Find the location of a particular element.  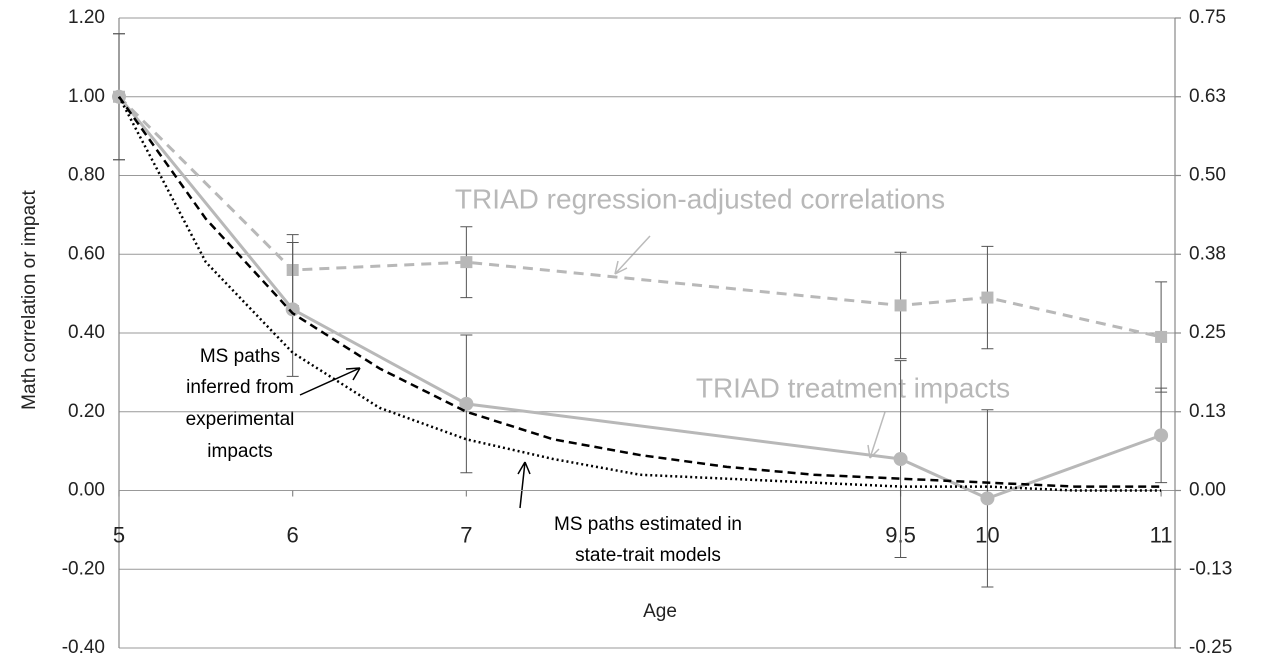

annotation: MS paths is located at coordinates (240, 356).